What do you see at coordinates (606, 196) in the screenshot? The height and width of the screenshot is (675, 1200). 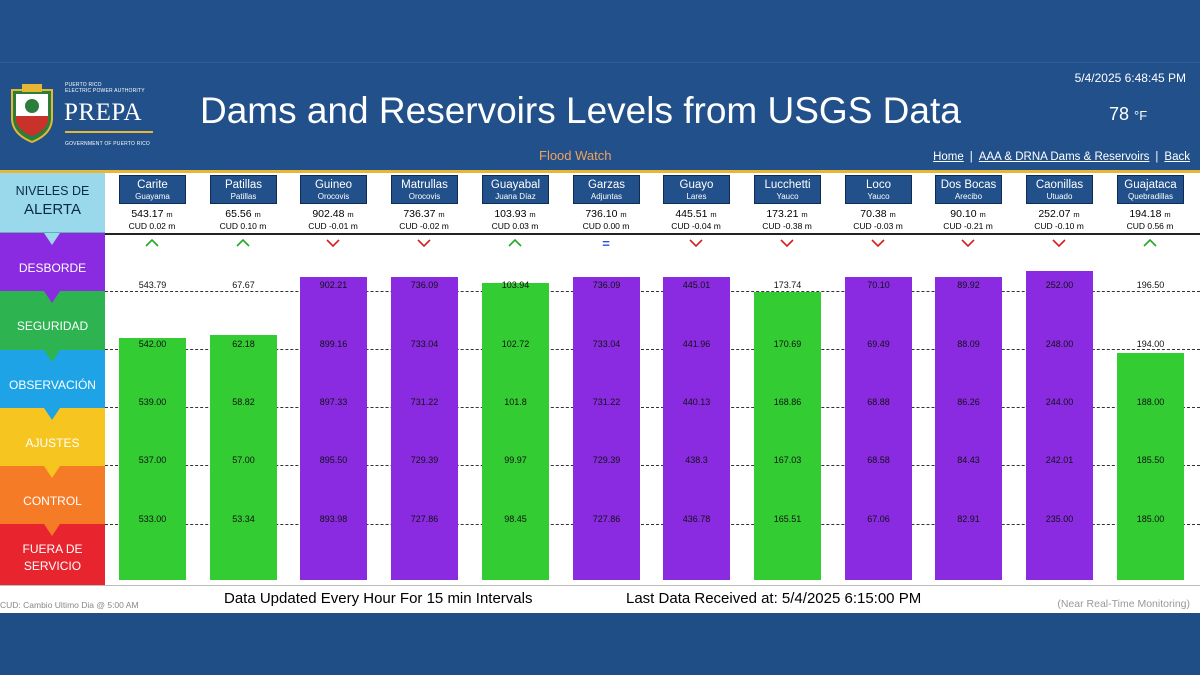 I see `reservoir-town: Adjuntas` at bounding box center [606, 196].